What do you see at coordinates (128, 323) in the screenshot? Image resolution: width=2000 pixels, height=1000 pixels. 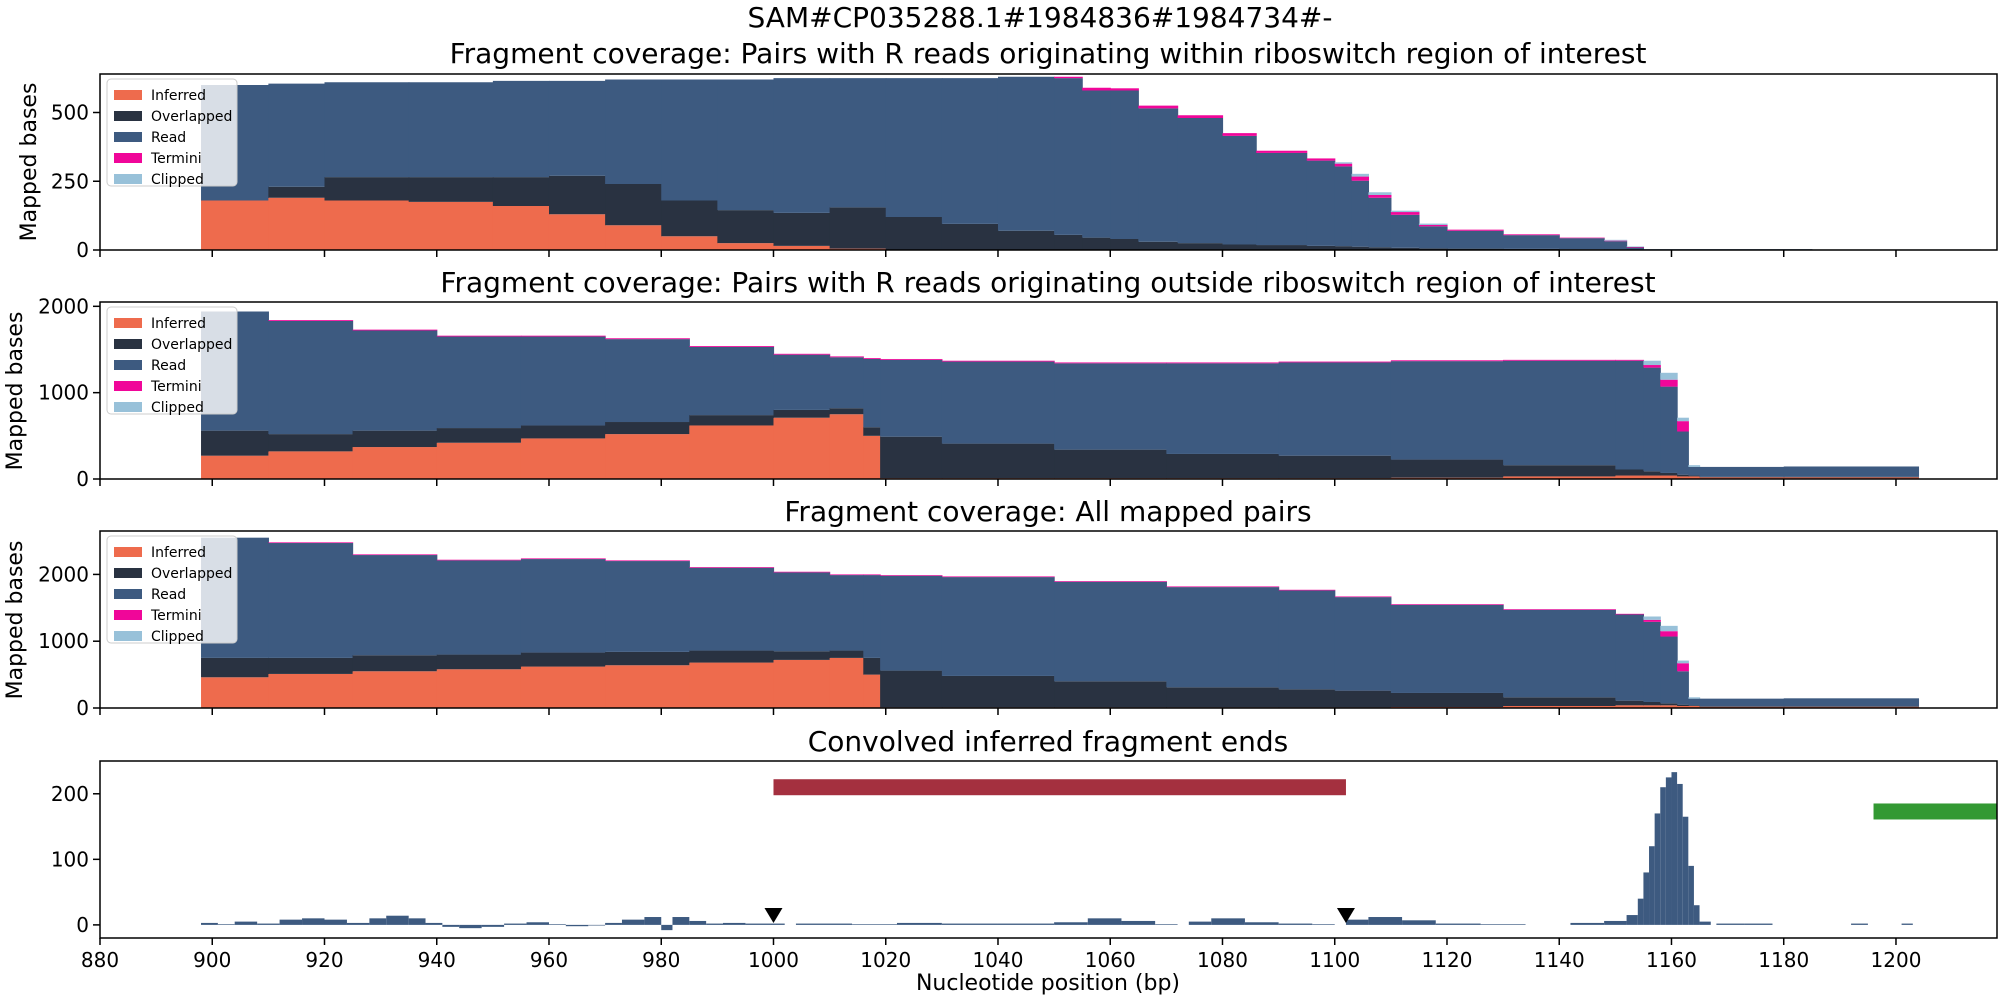 I see `legend-swatch-inferred` at bounding box center [128, 323].